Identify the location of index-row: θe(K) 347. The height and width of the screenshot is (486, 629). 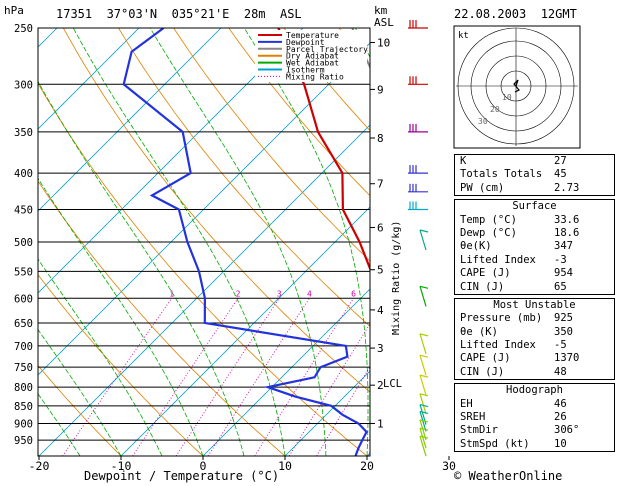
(534, 246).